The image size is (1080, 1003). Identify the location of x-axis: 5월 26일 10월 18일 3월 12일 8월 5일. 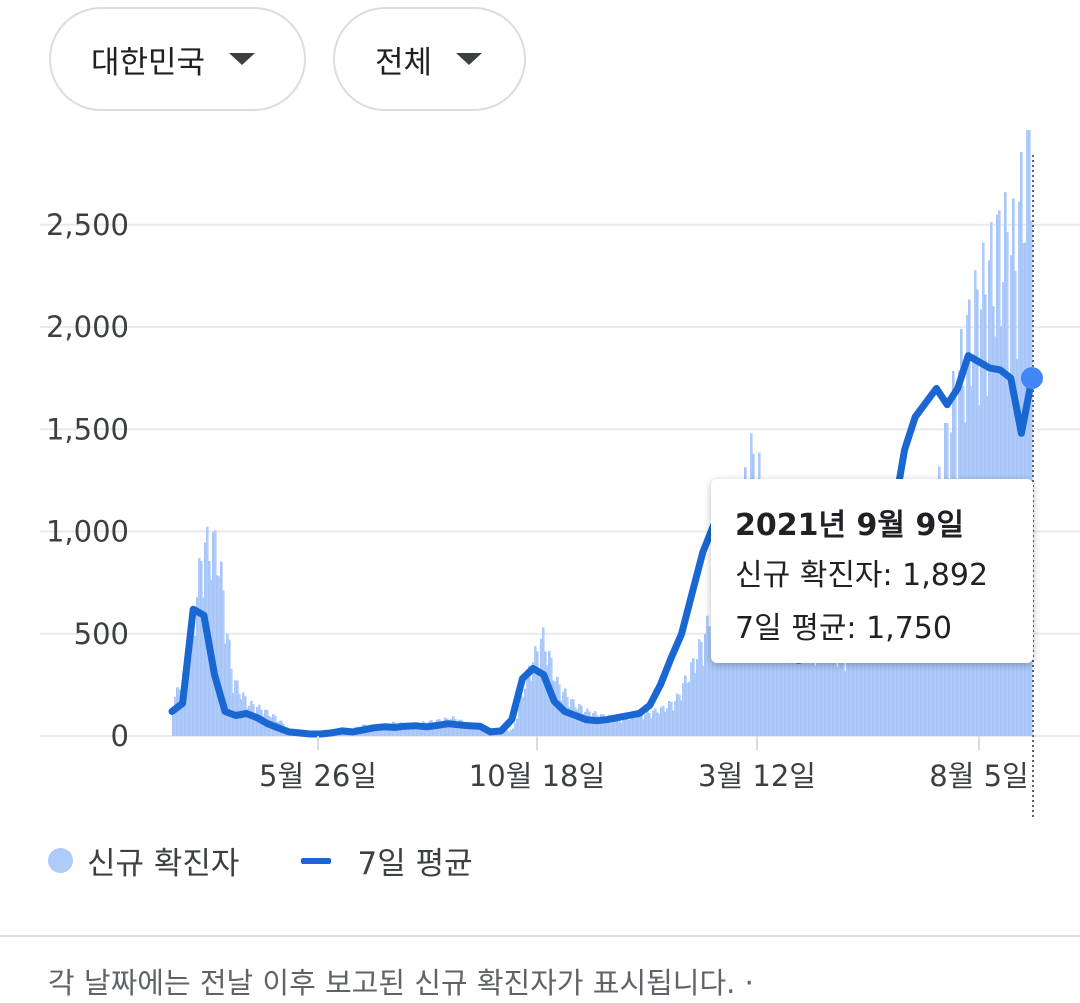
(644, 764).